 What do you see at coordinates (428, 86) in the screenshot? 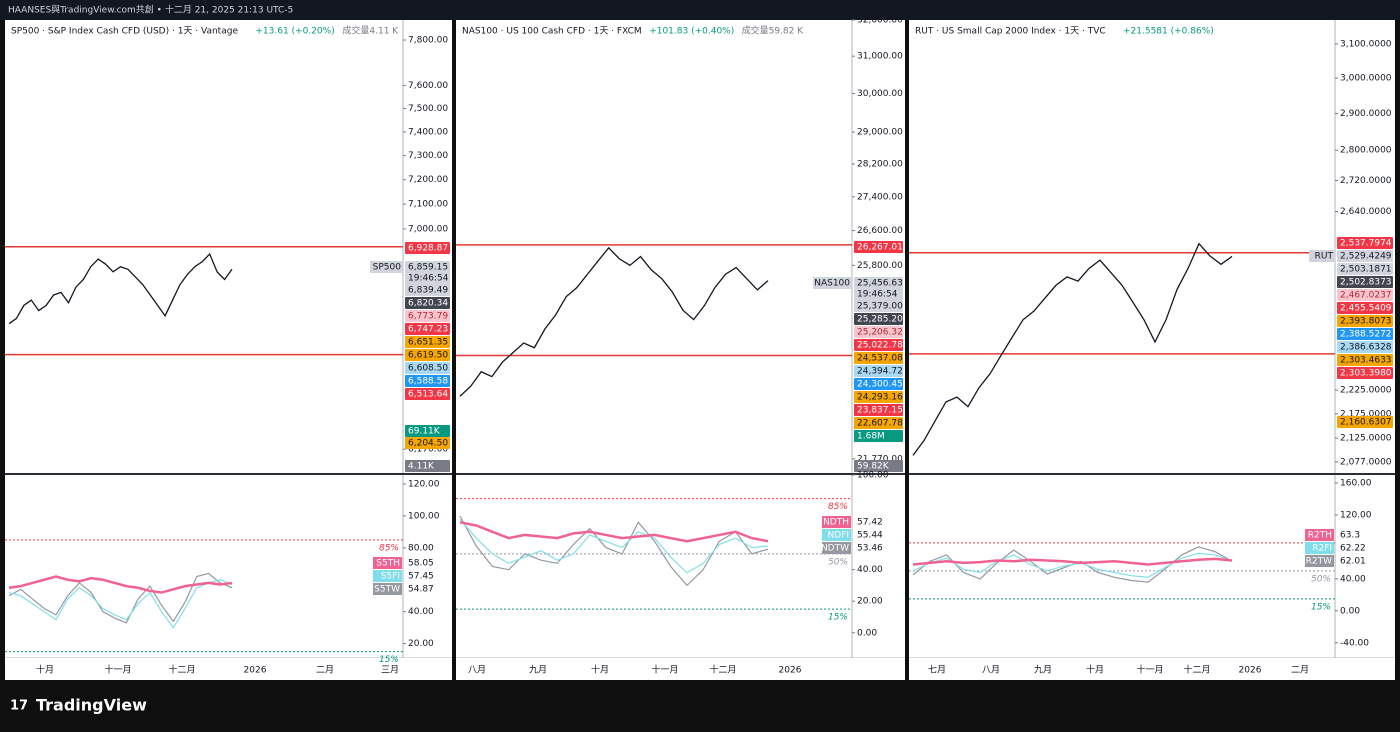
I see `y-tick-label: 7,600.00` at bounding box center [428, 86].